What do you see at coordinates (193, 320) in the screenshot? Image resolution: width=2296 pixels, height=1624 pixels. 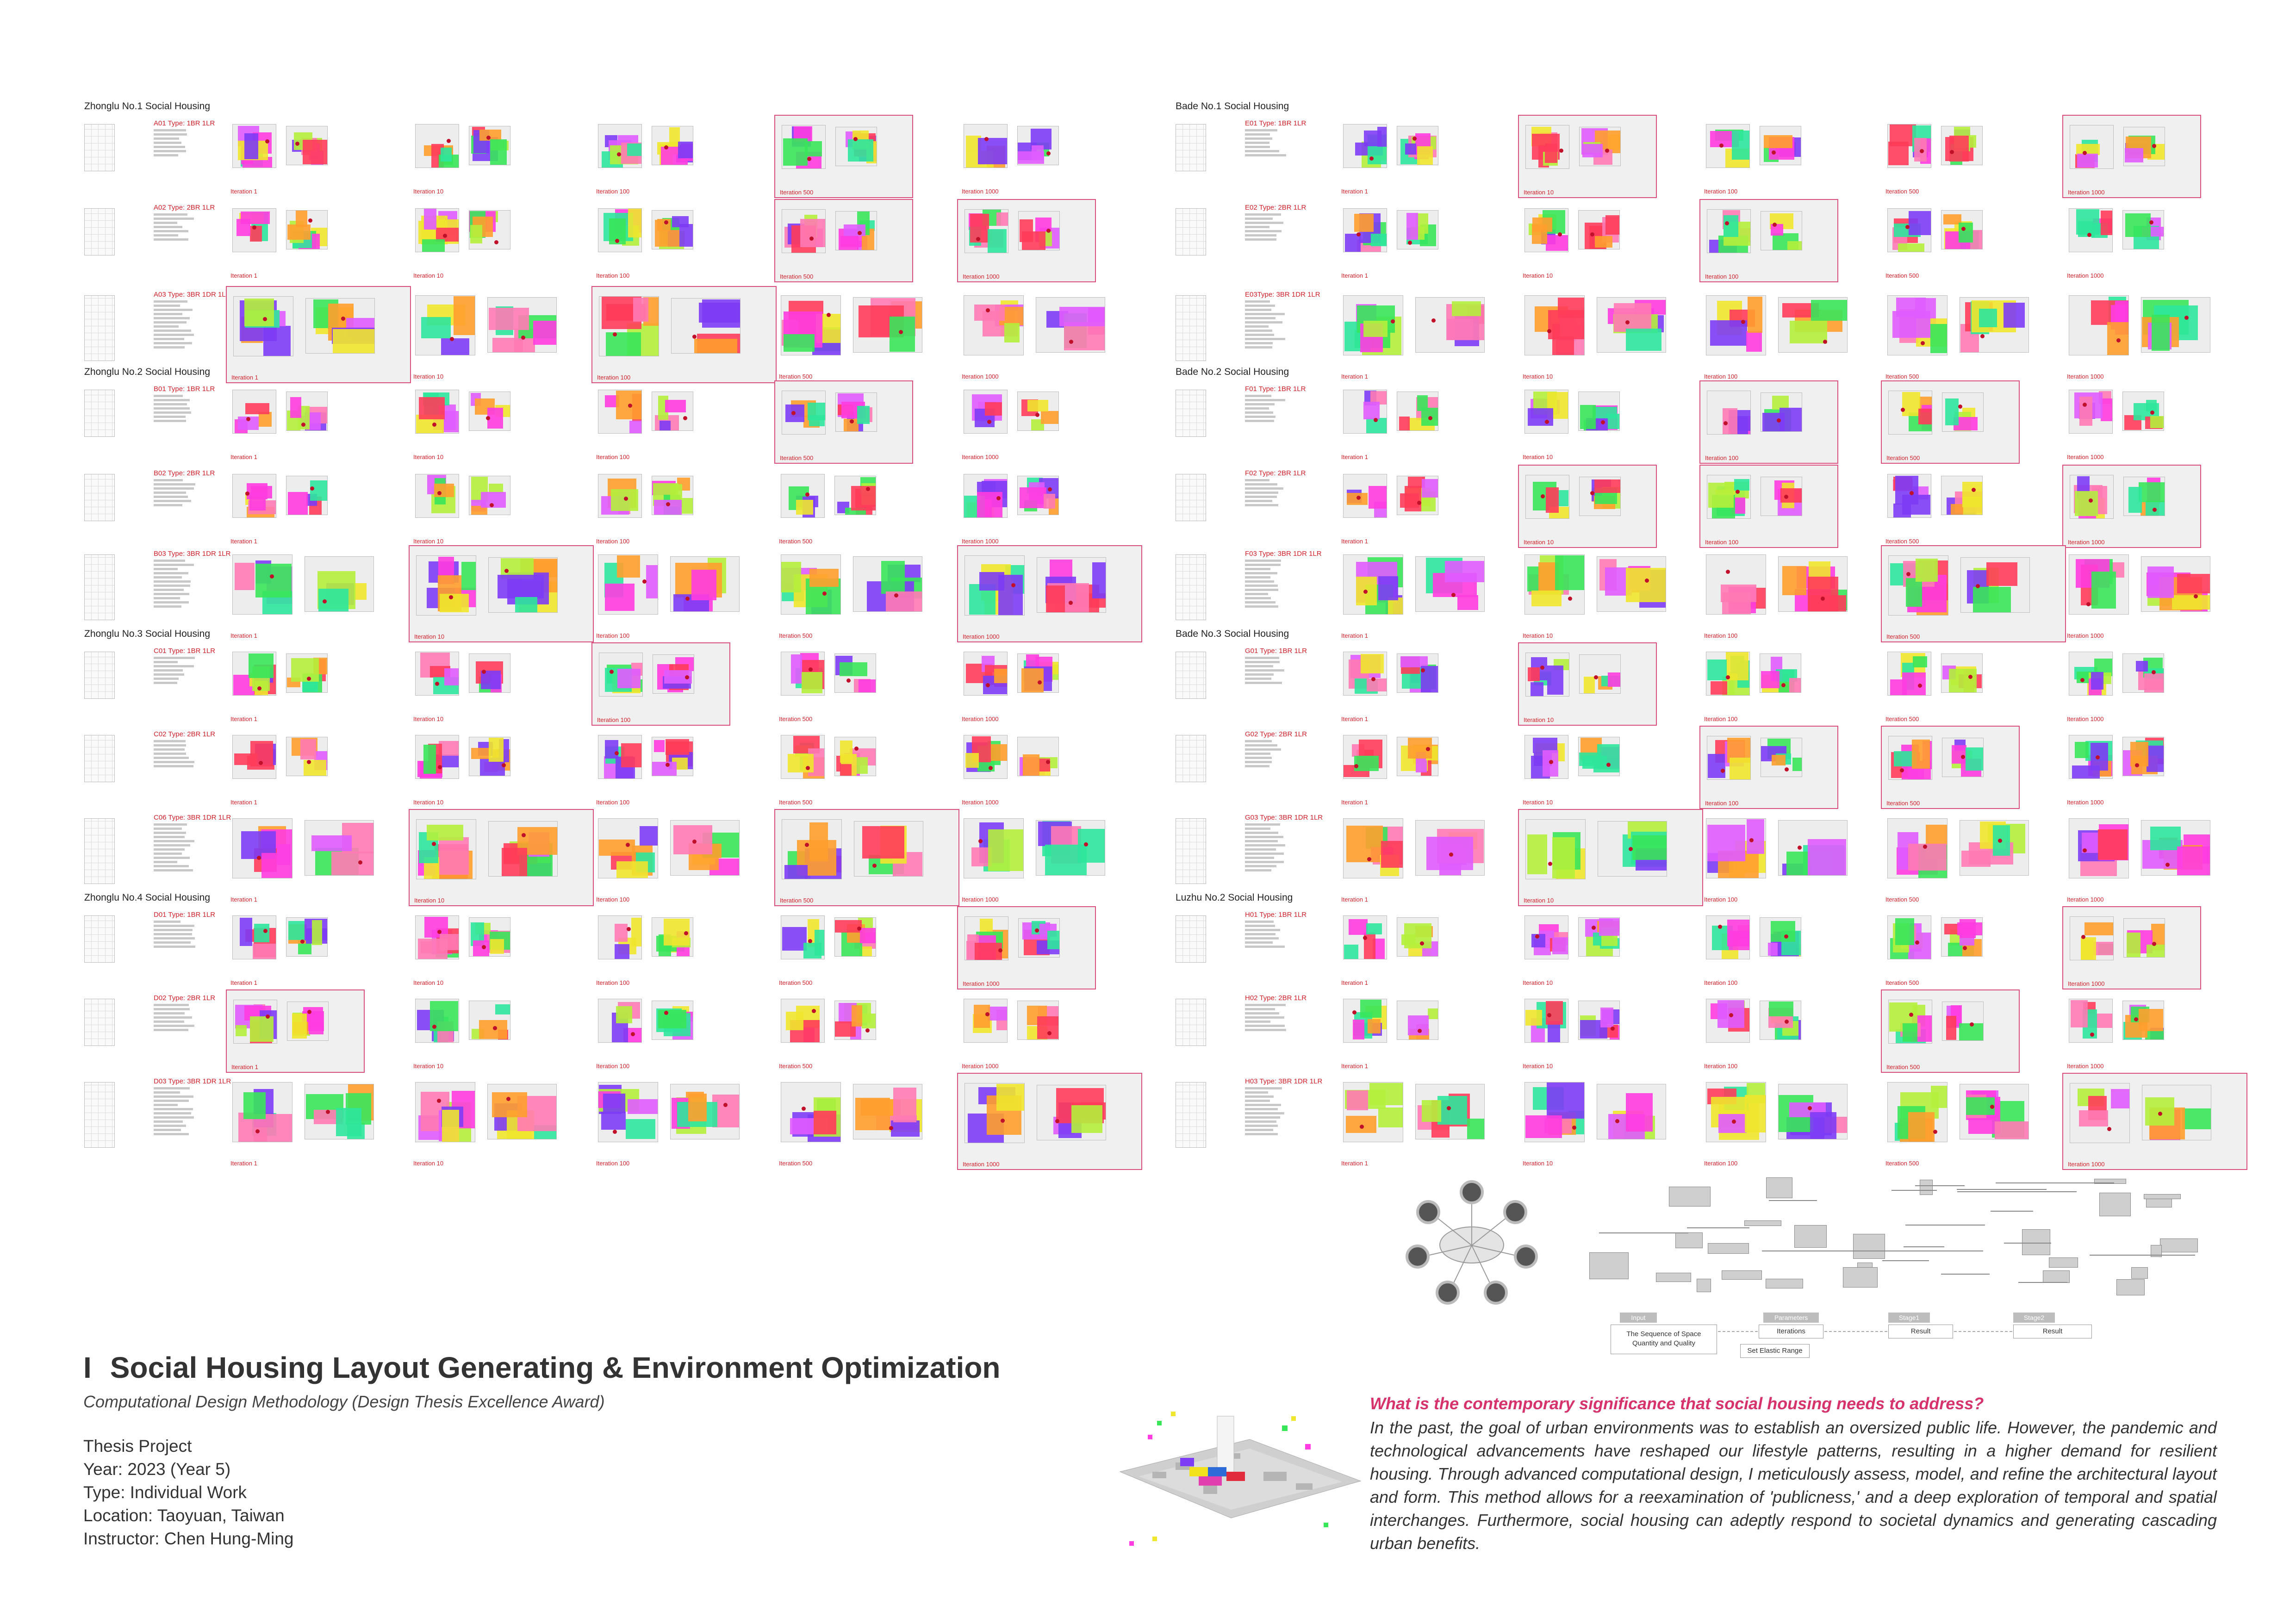 I see `unit-type-info: A03 Type: 3BR 1DR 1LR` at bounding box center [193, 320].